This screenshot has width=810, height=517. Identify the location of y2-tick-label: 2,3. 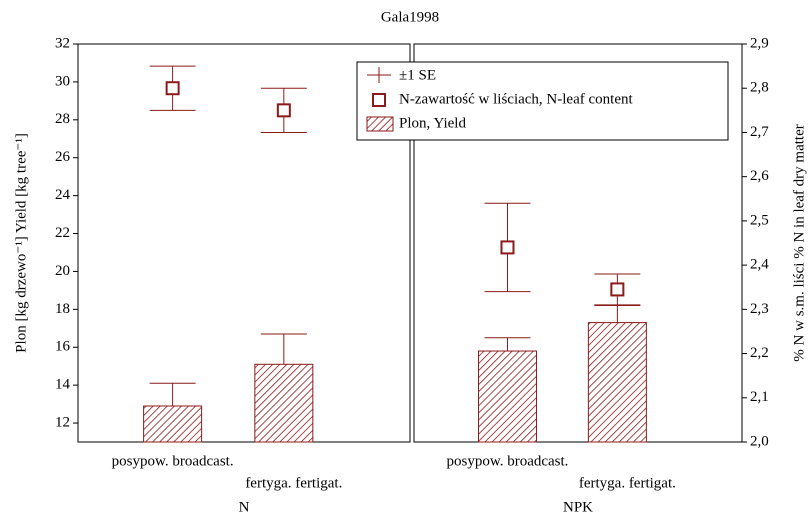
(759, 309).